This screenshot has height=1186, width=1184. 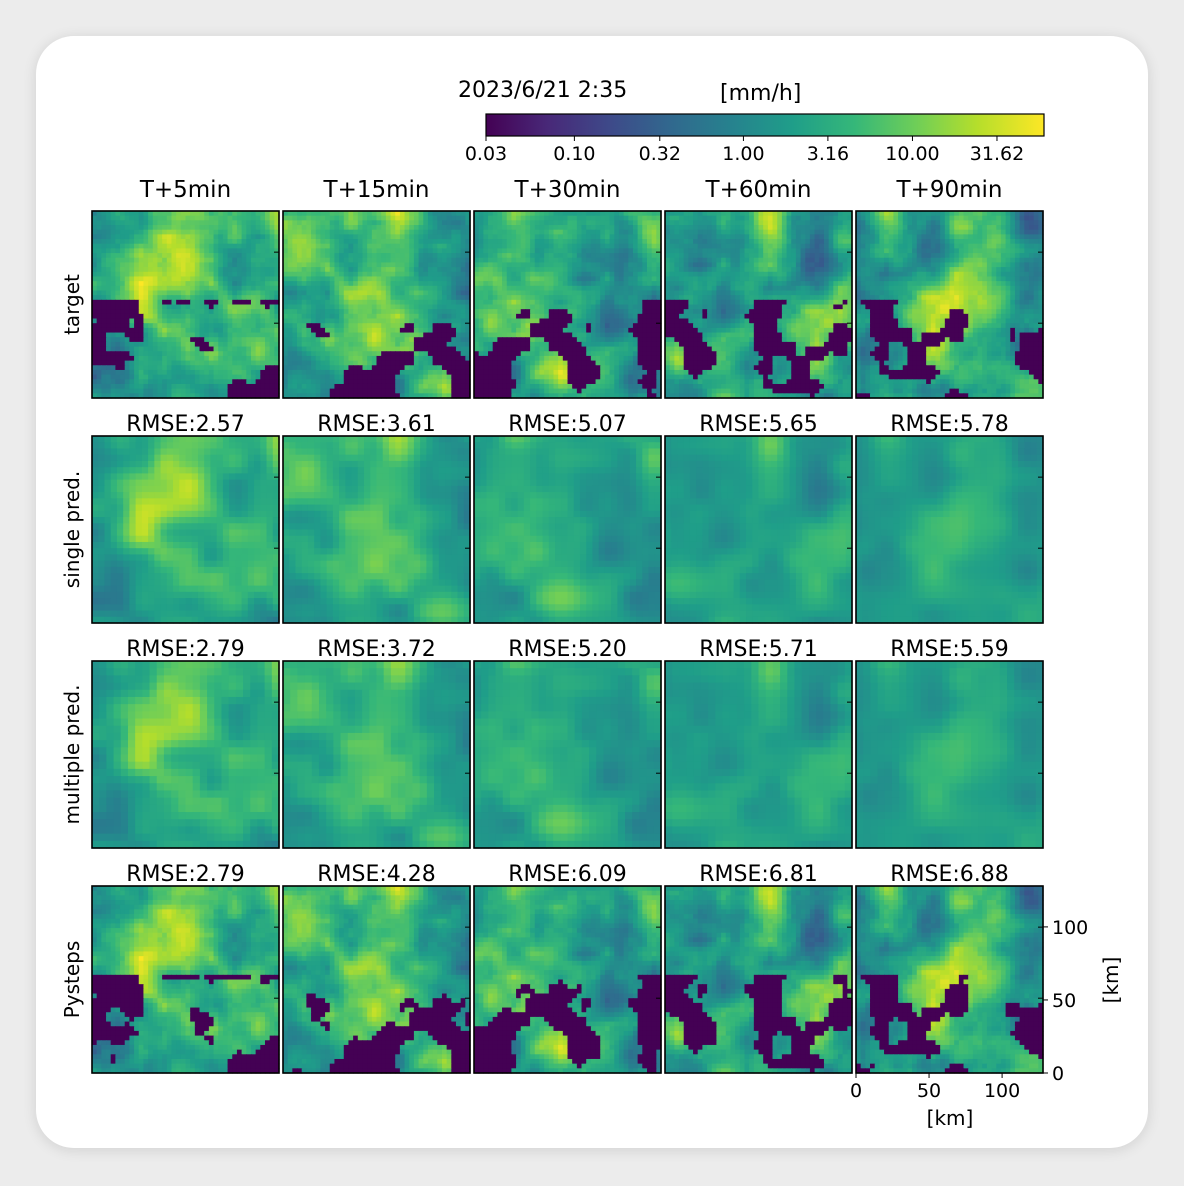 What do you see at coordinates (542, 90) in the screenshot?
I see `timestamp-label: 2023/6/21 2:35` at bounding box center [542, 90].